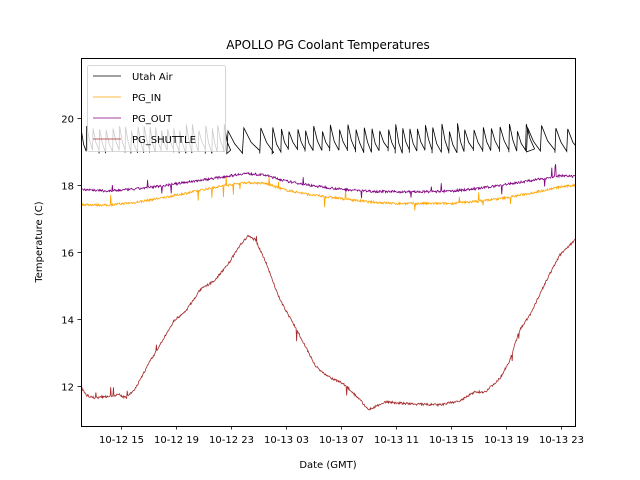  What do you see at coordinates (327, 465) in the screenshot?
I see `x-axis-label: Date (GMT)` at bounding box center [327, 465].